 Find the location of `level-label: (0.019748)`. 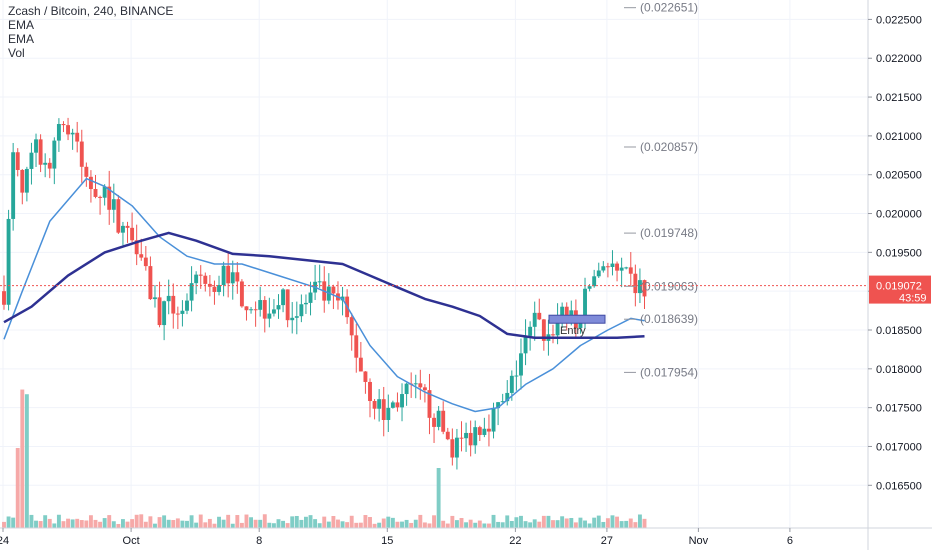

level-label: (0.019748) is located at coordinates (669, 233).